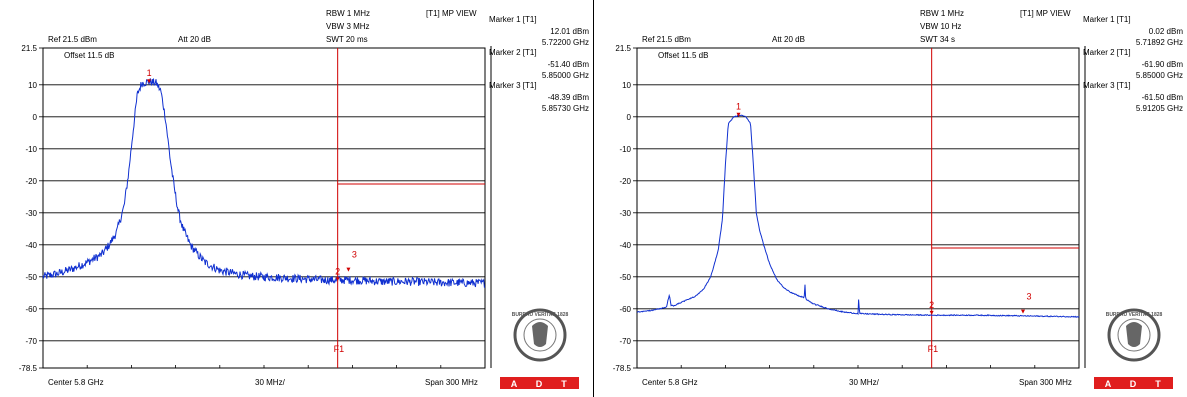  What do you see at coordinates (940, 26) in the screenshot?
I see `vbw-label: VBW 10 Hz` at bounding box center [940, 26].